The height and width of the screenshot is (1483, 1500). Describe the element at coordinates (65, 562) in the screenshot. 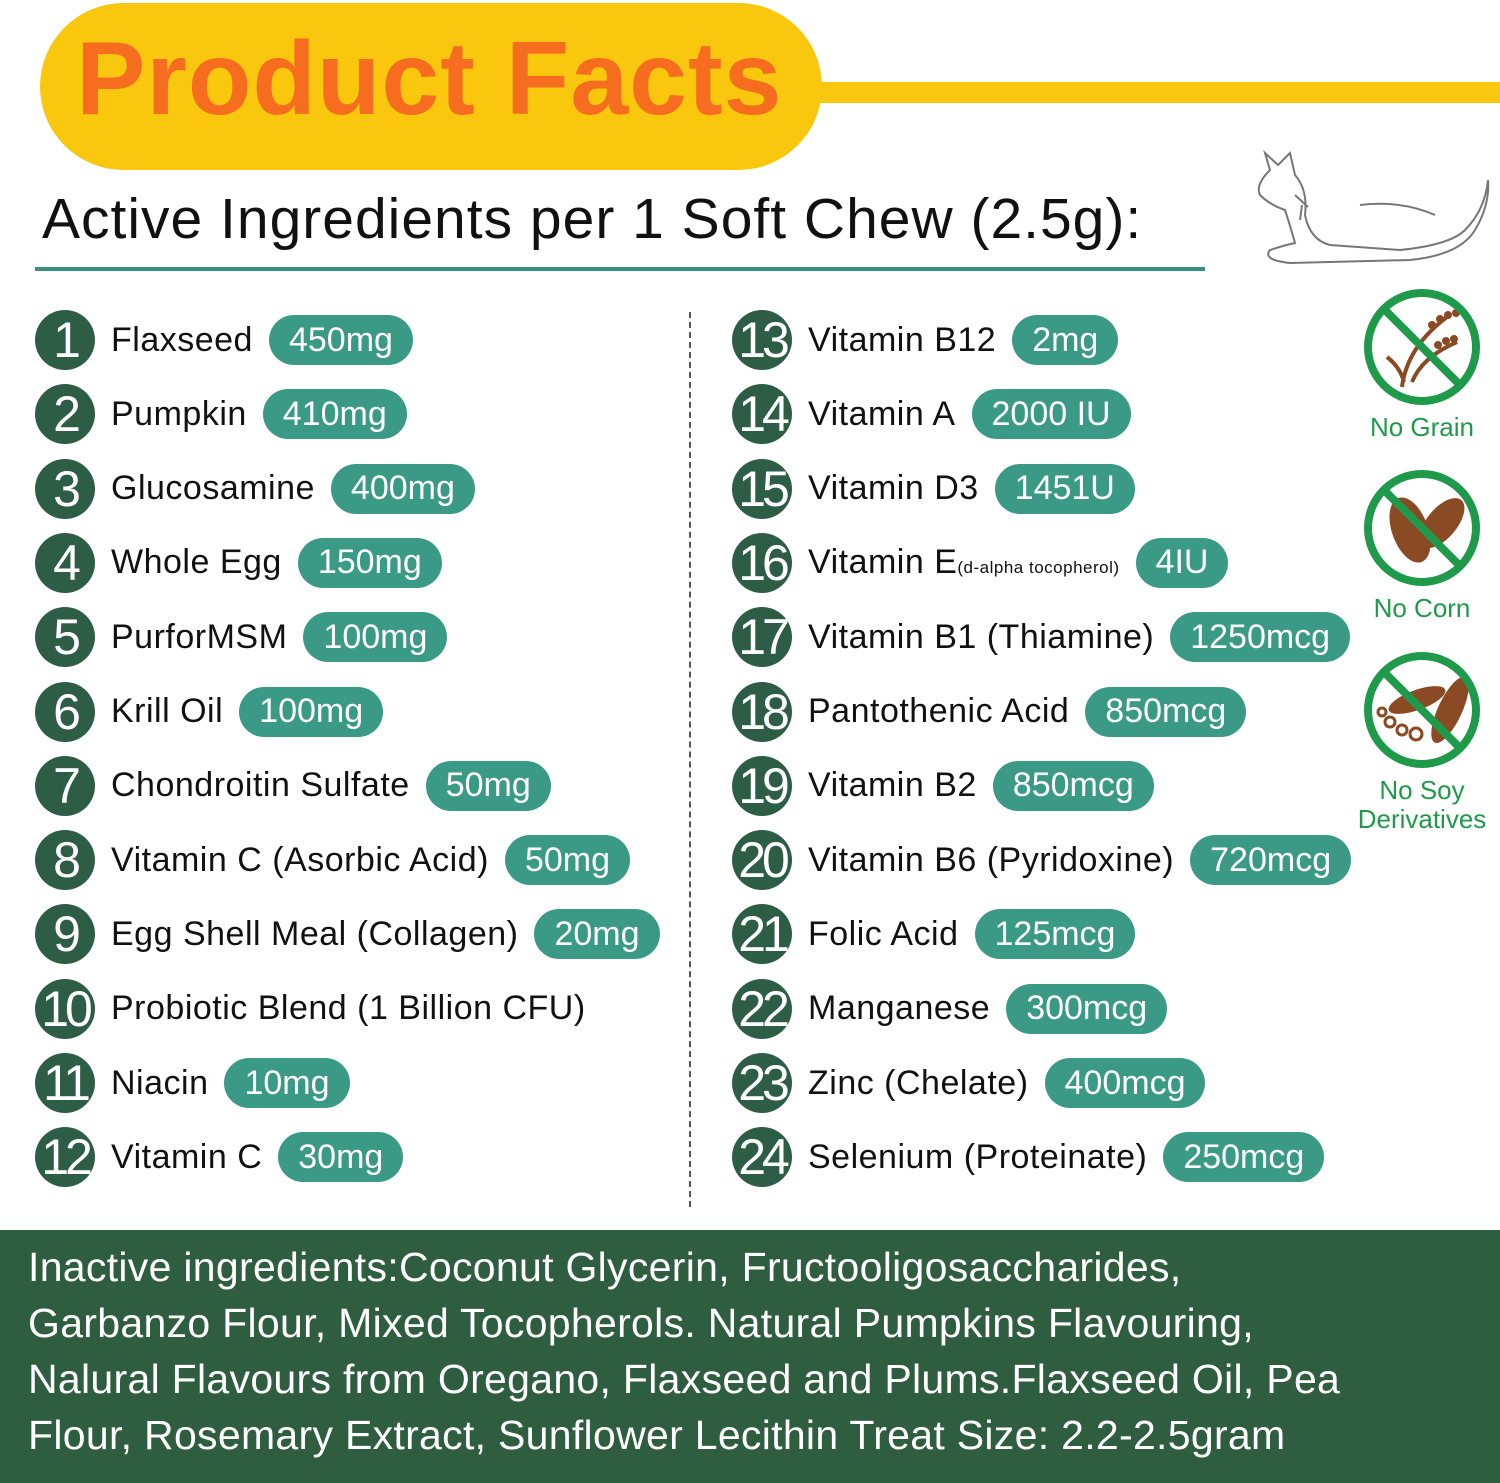

I see `ingredient-number: 4` at that location.